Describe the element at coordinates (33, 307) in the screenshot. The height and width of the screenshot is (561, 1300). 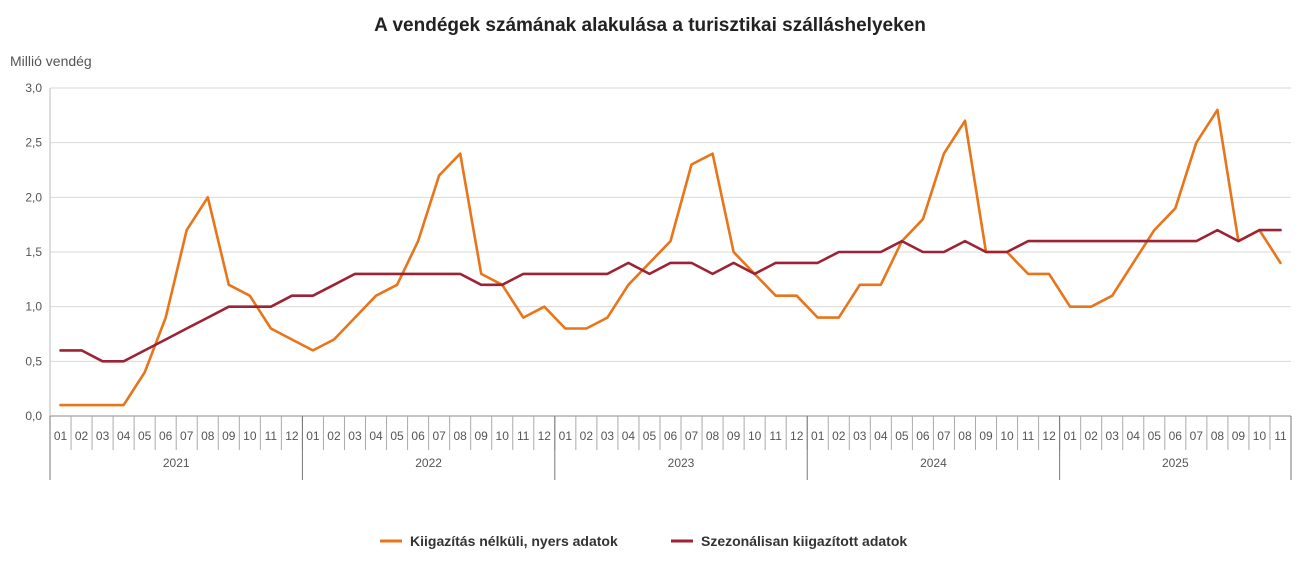
I see `y-tick-label: 1,0` at that location.